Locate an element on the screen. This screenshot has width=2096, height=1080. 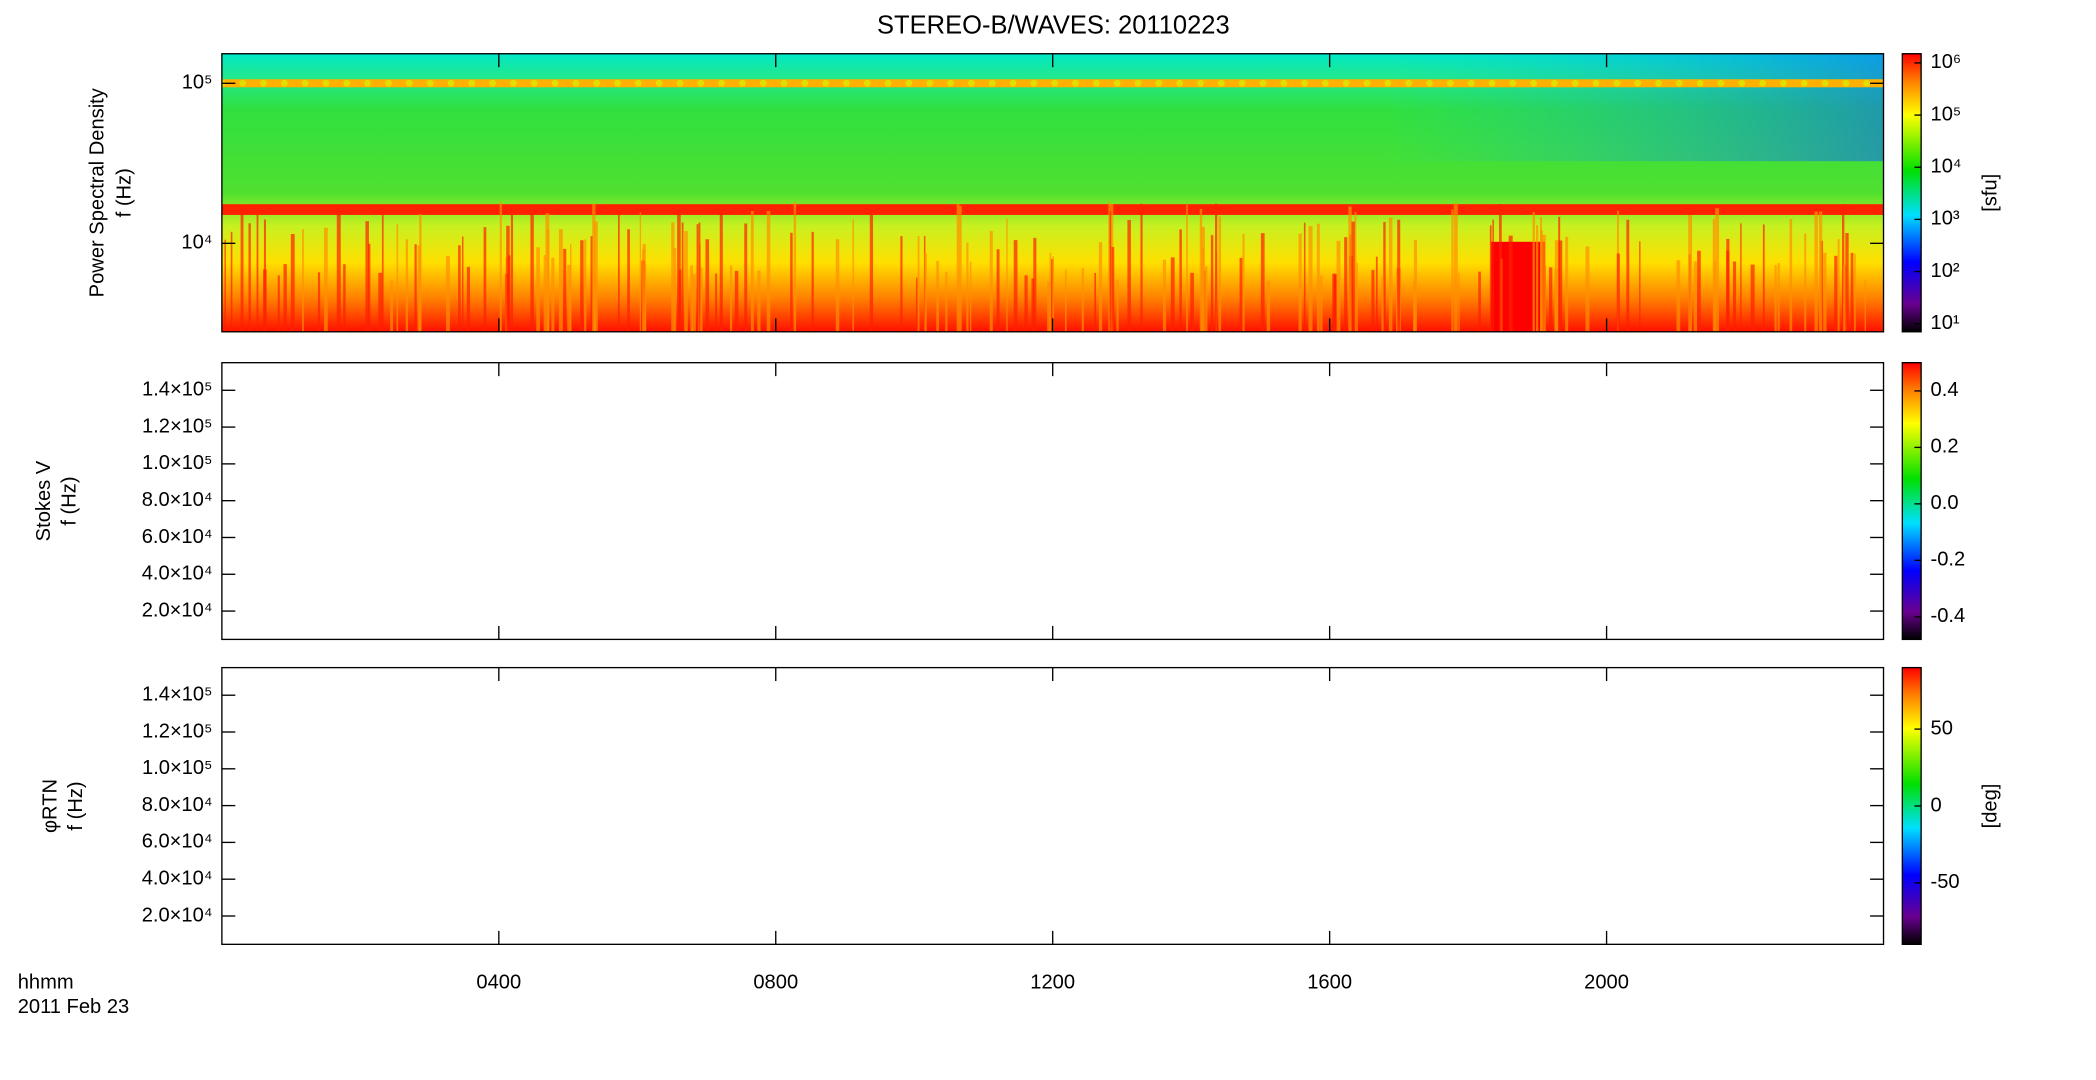
x-tick-label: 2000 is located at coordinates (1606, 983).